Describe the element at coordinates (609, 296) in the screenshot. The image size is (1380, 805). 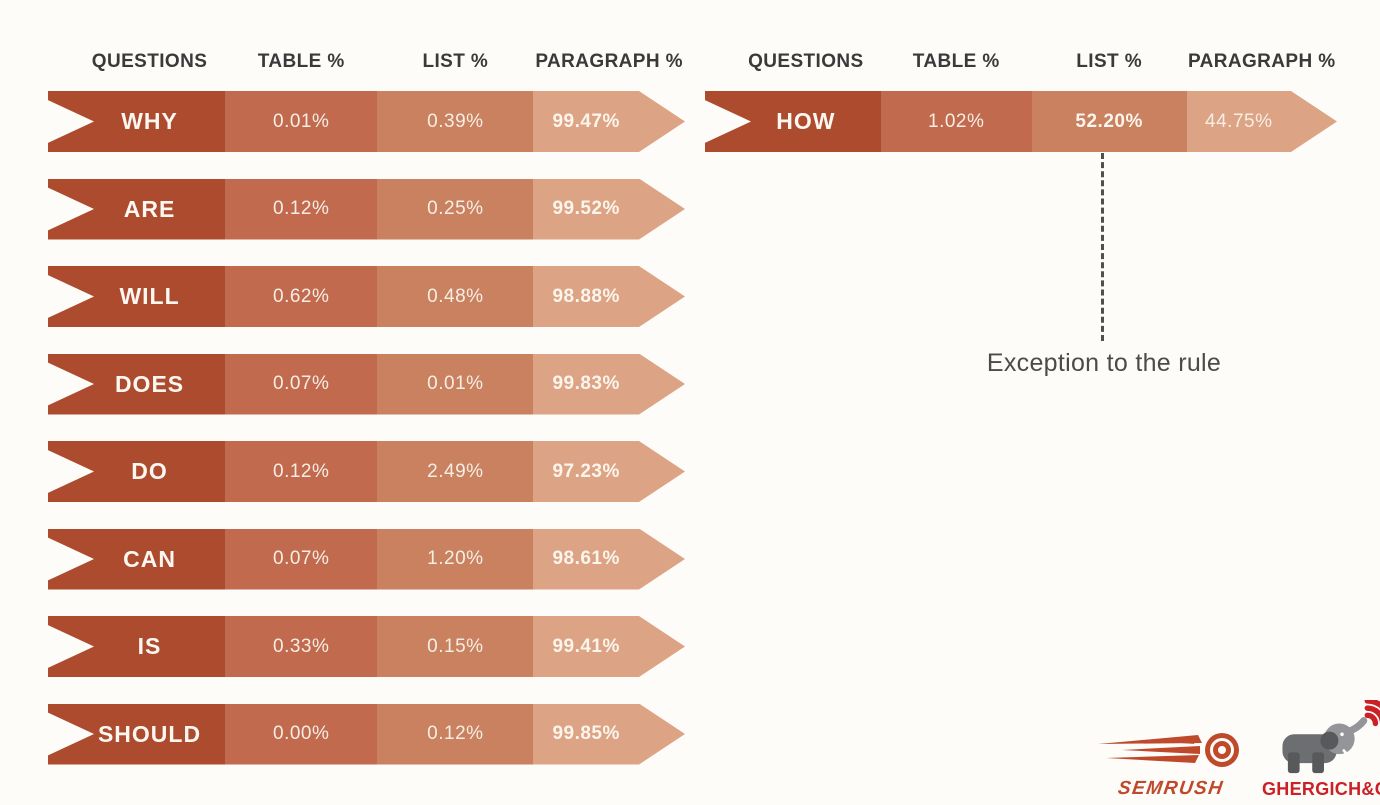
I see `paragraph-pct-cell: 98.88%` at that location.